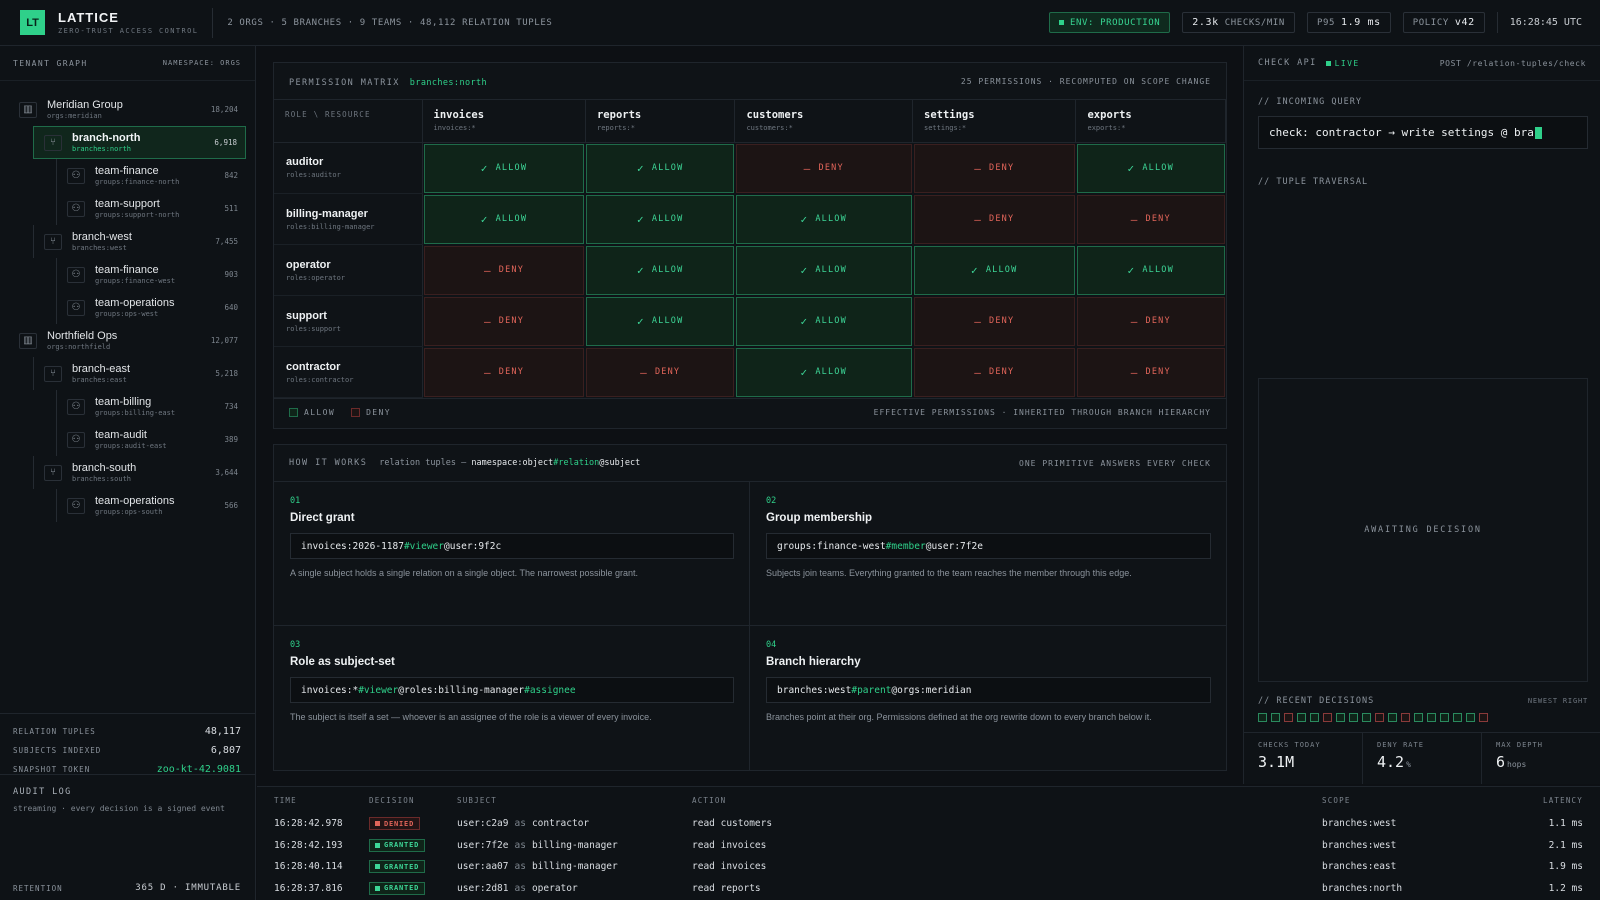  Describe the element at coordinates (198, 769) in the screenshot. I see `snapshot-token: zoo-kt-42.9081` at that location.